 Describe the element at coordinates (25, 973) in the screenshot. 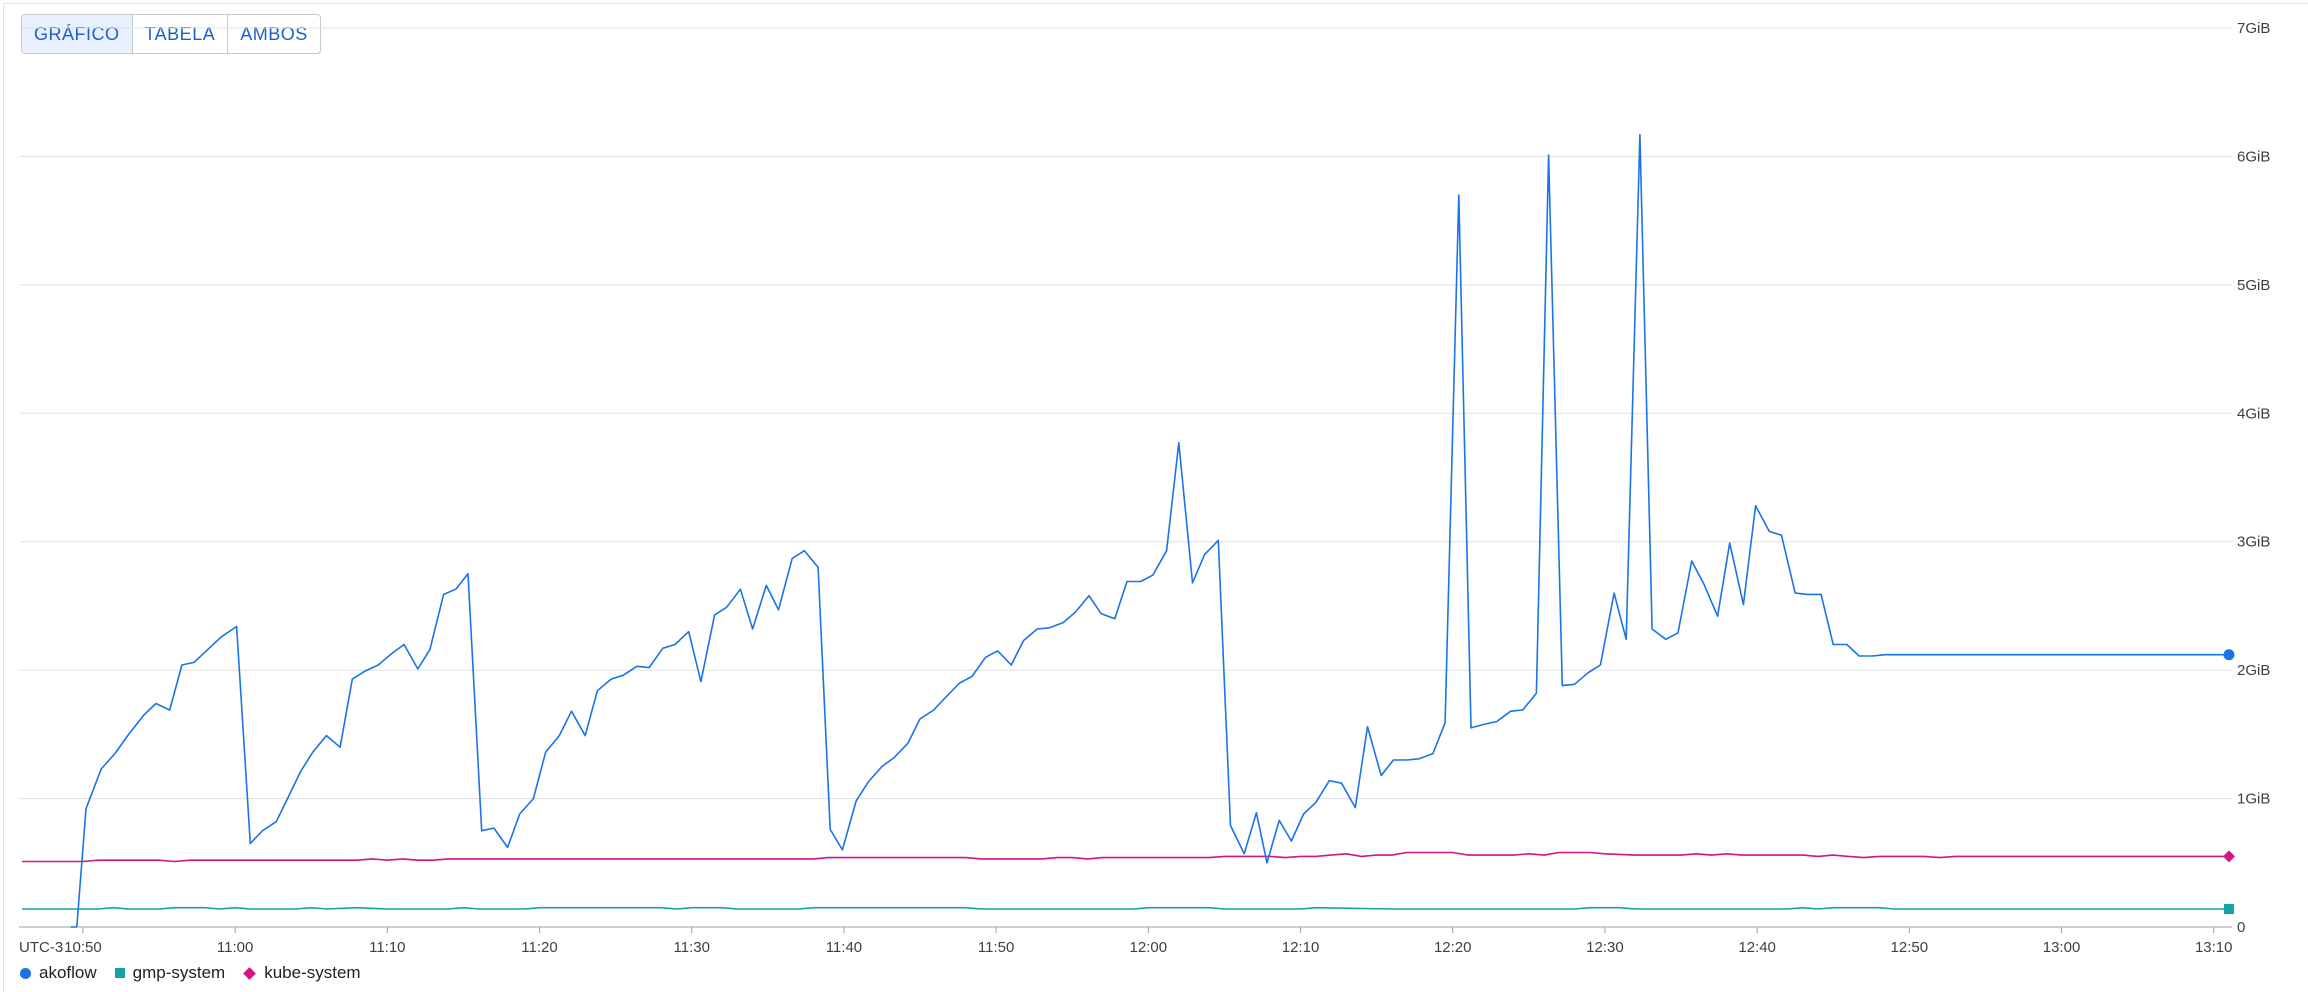

I see `circle-marker-icon` at that location.